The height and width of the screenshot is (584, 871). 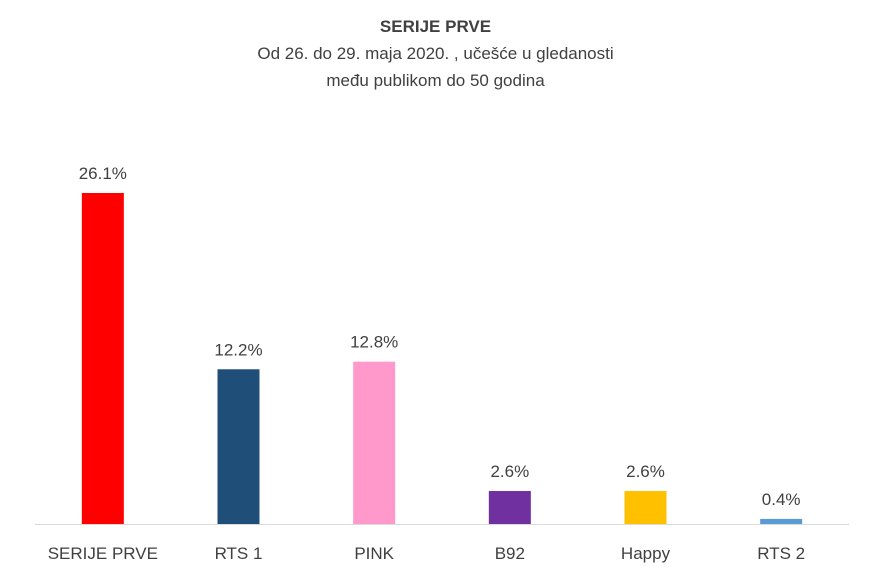 What do you see at coordinates (510, 553) in the screenshot?
I see `x-tick-label: B92` at bounding box center [510, 553].